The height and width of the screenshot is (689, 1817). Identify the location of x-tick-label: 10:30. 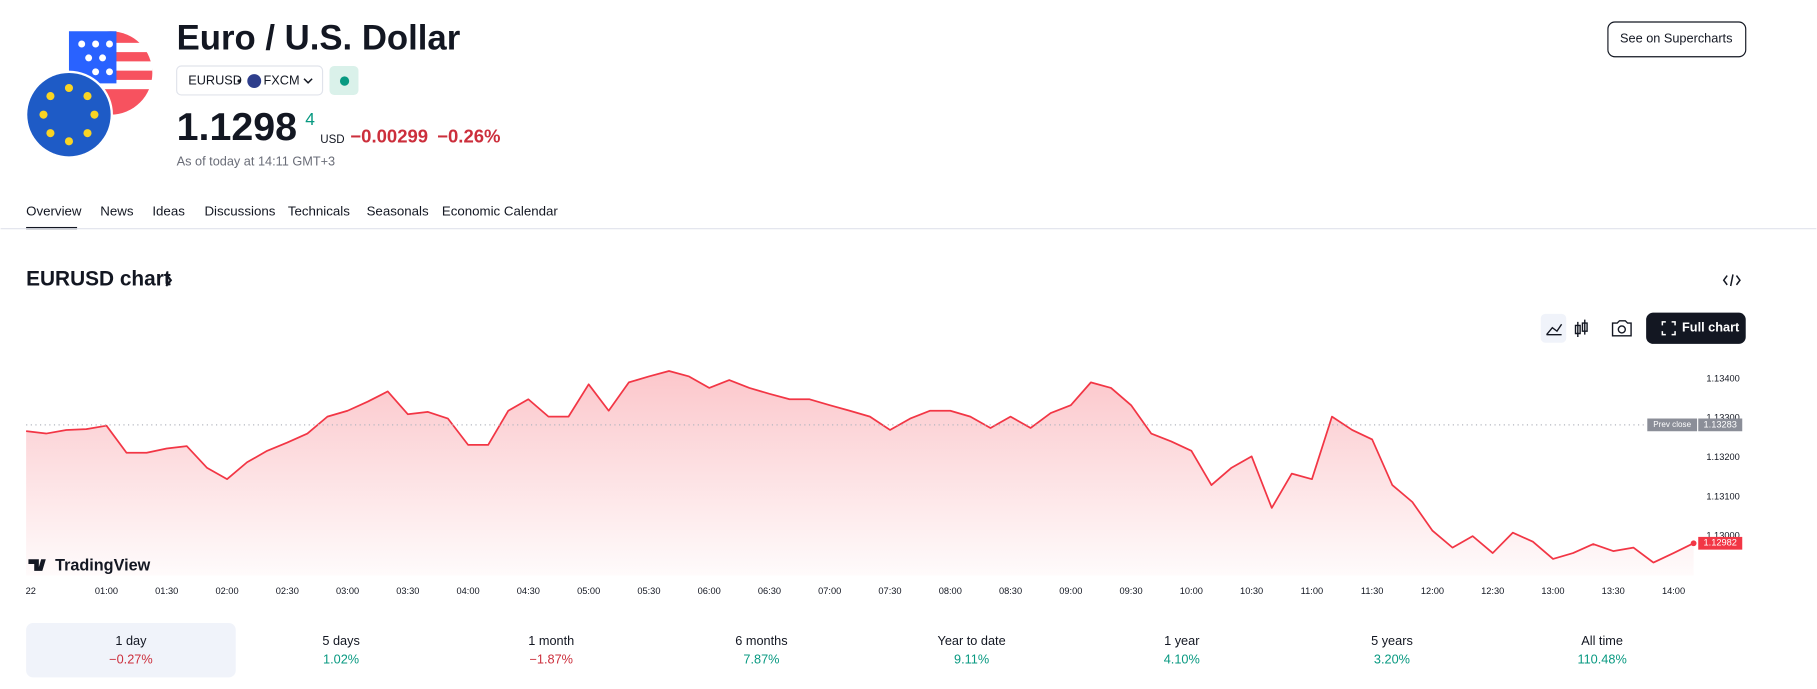
(1251, 591).